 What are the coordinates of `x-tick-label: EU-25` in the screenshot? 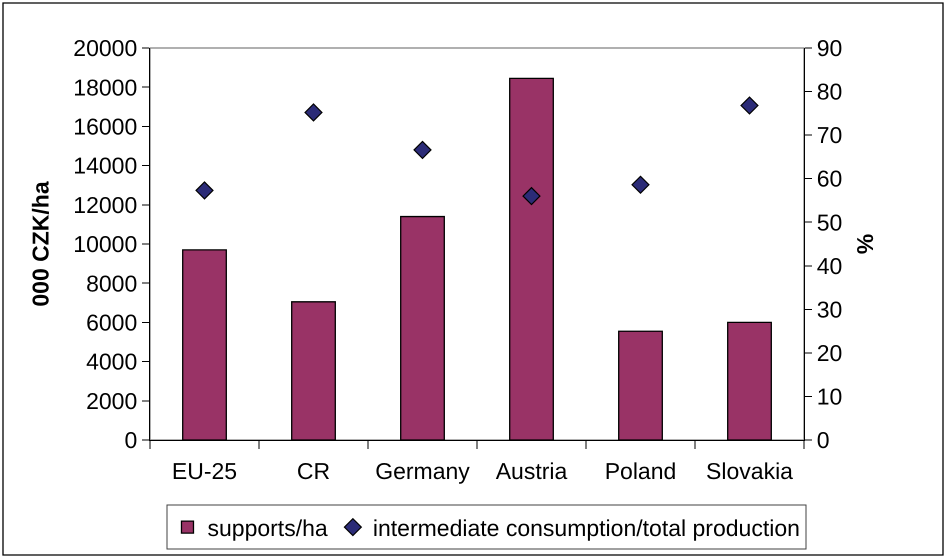 It's located at (205, 471).